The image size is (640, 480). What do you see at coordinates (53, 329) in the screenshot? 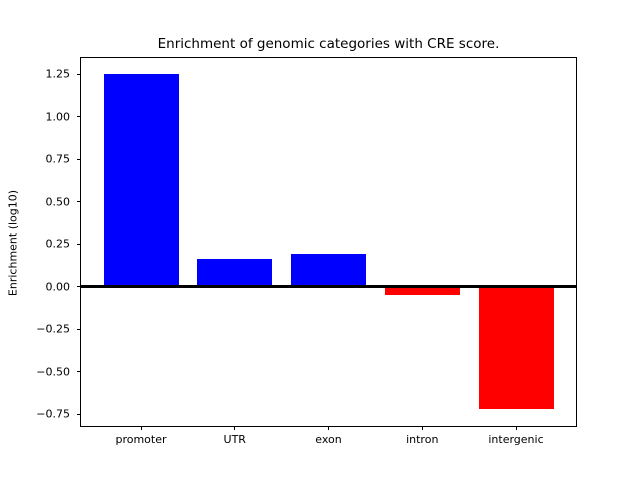
I see `y-tick-label: −0.25` at bounding box center [53, 329].